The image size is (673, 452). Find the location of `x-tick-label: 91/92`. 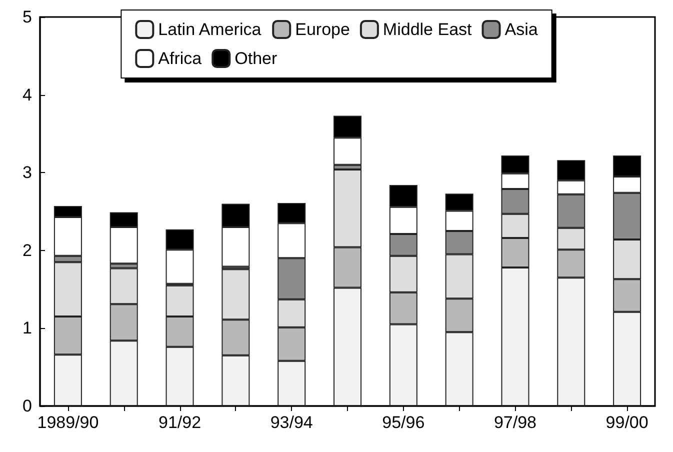

x-tick-label: 91/92 is located at coordinates (180, 422).